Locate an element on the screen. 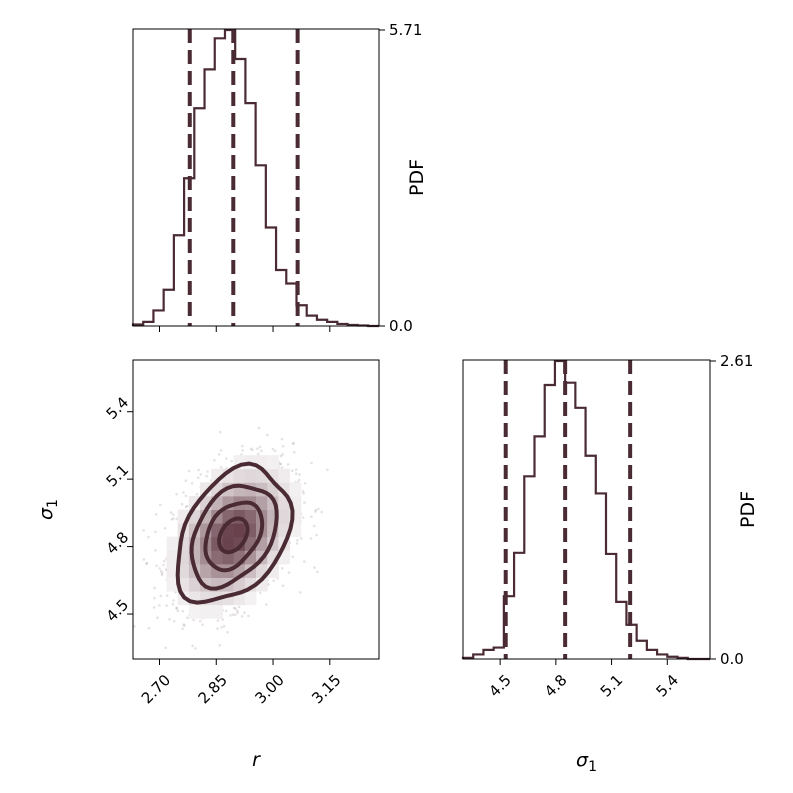  hist-r-panel: 0.0 5.71 PDF is located at coordinates (279, 178).